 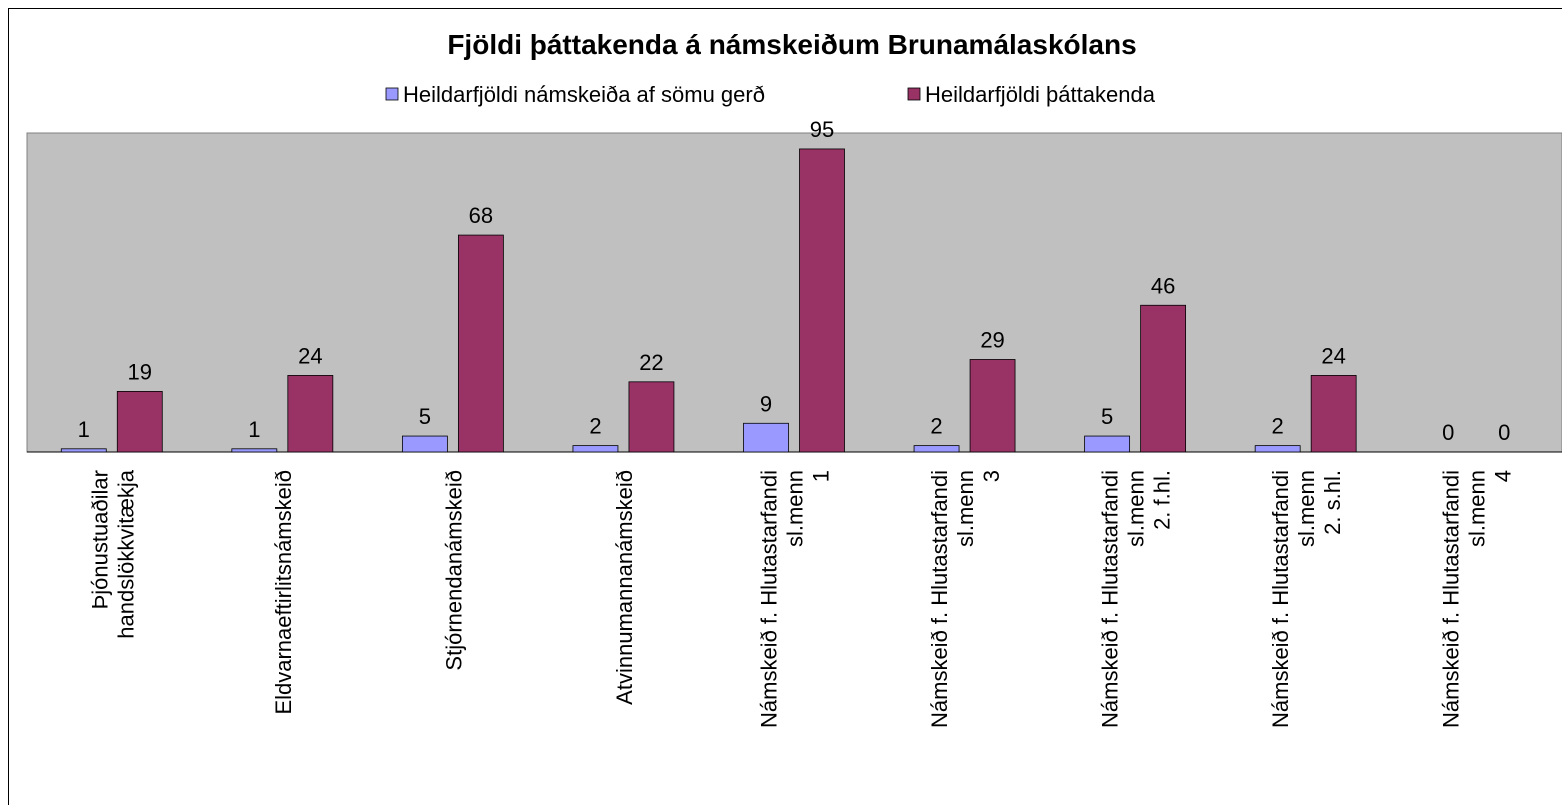 What do you see at coordinates (1162, 500) in the screenshot?
I see `x-tick-label: 2. f.hl.` at bounding box center [1162, 500].